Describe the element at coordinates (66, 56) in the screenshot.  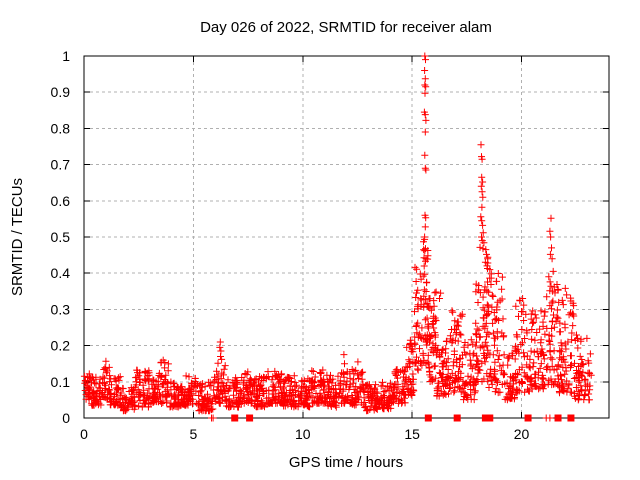
I see `y-tick-label: 1` at that location.